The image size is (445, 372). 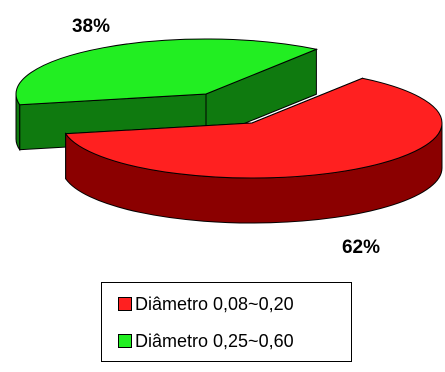 What do you see at coordinates (226, 322) in the screenshot?
I see `legend: Diâmetro 0,08~0,20 Diâmetro 0,25~0,60` at bounding box center [226, 322].